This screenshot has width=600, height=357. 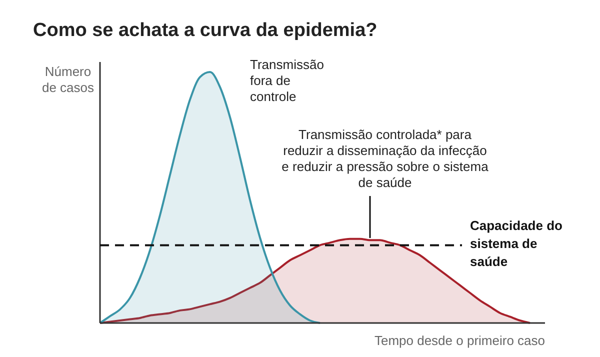 I want to click on x-axis-title: Tempo desde o primeiro caso, so click(x=459, y=340).